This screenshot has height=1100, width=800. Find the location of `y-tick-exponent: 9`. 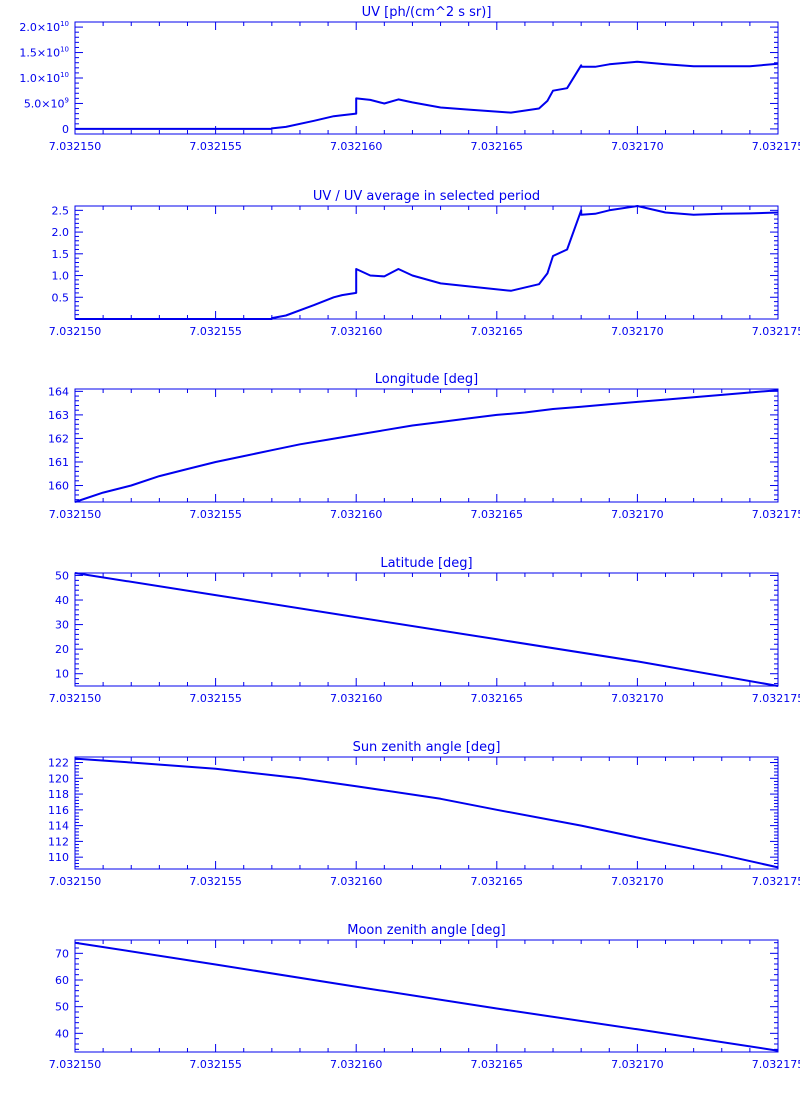

y-tick-exponent: 9 is located at coordinates (67, 100).